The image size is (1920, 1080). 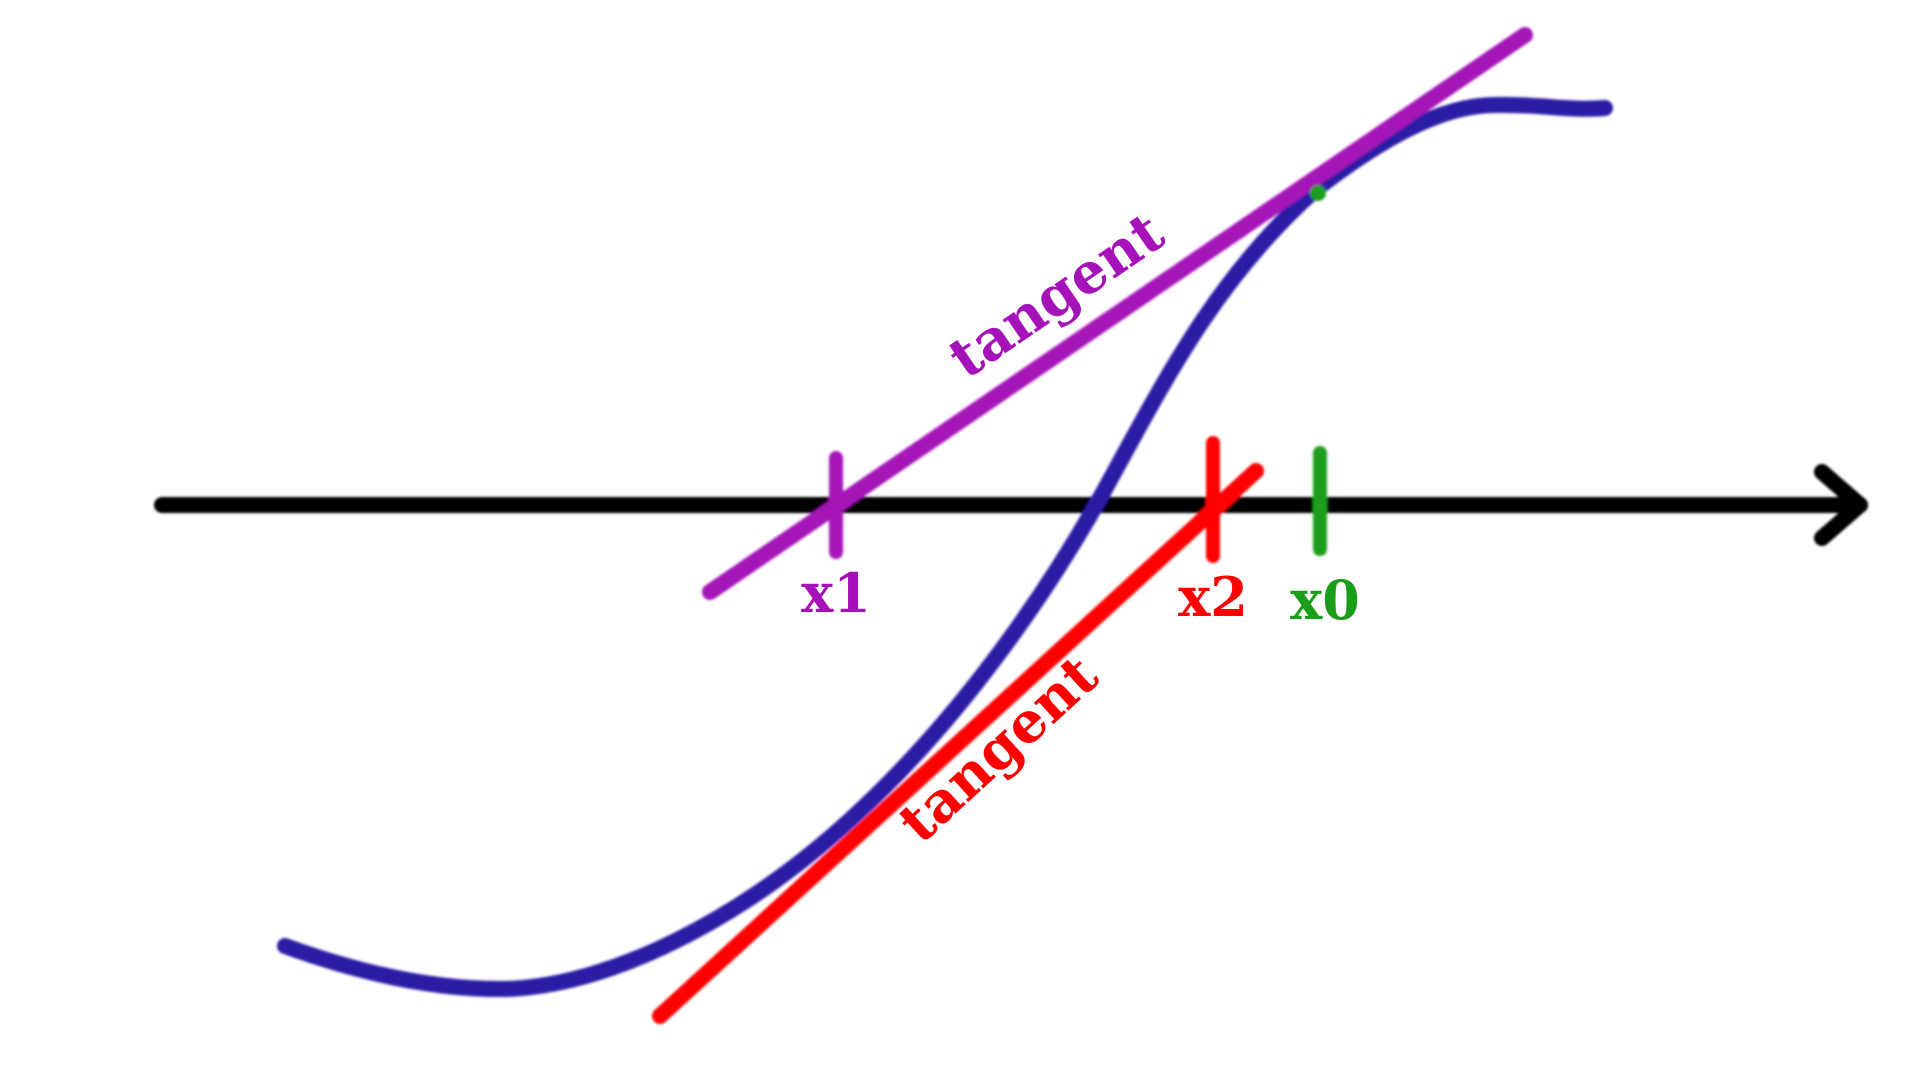 I want to click on x1-label: x1, so click(x=836, y=593).